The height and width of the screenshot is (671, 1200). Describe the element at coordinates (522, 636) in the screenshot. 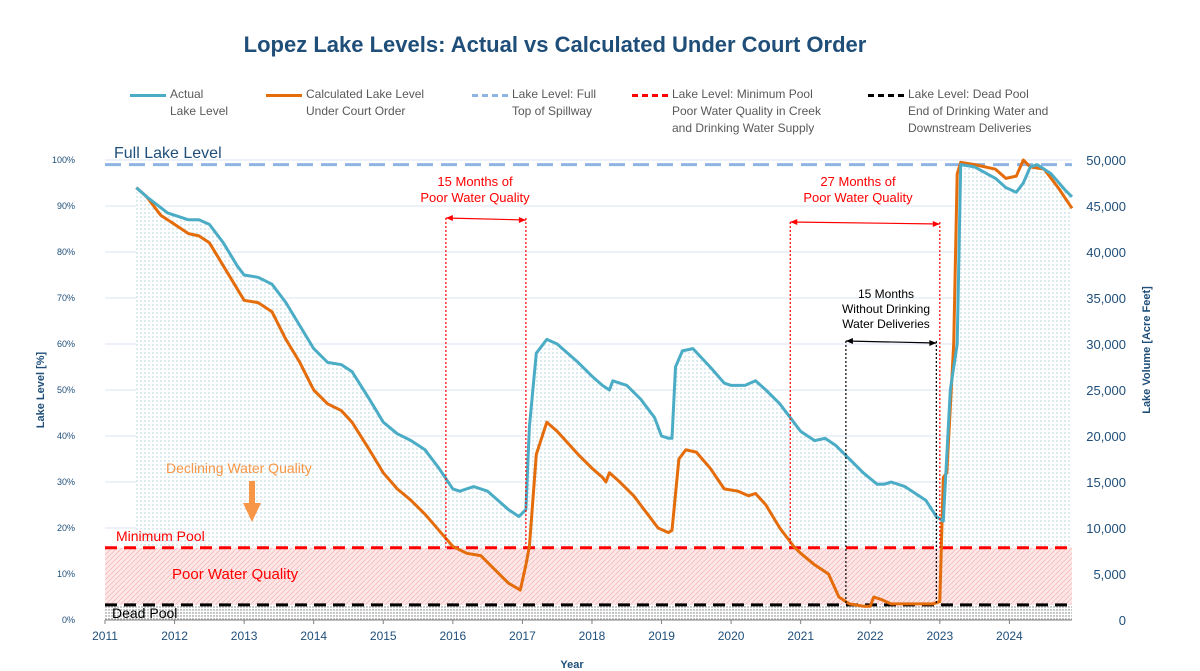

I see `x-tick-label: 2017` at that location.